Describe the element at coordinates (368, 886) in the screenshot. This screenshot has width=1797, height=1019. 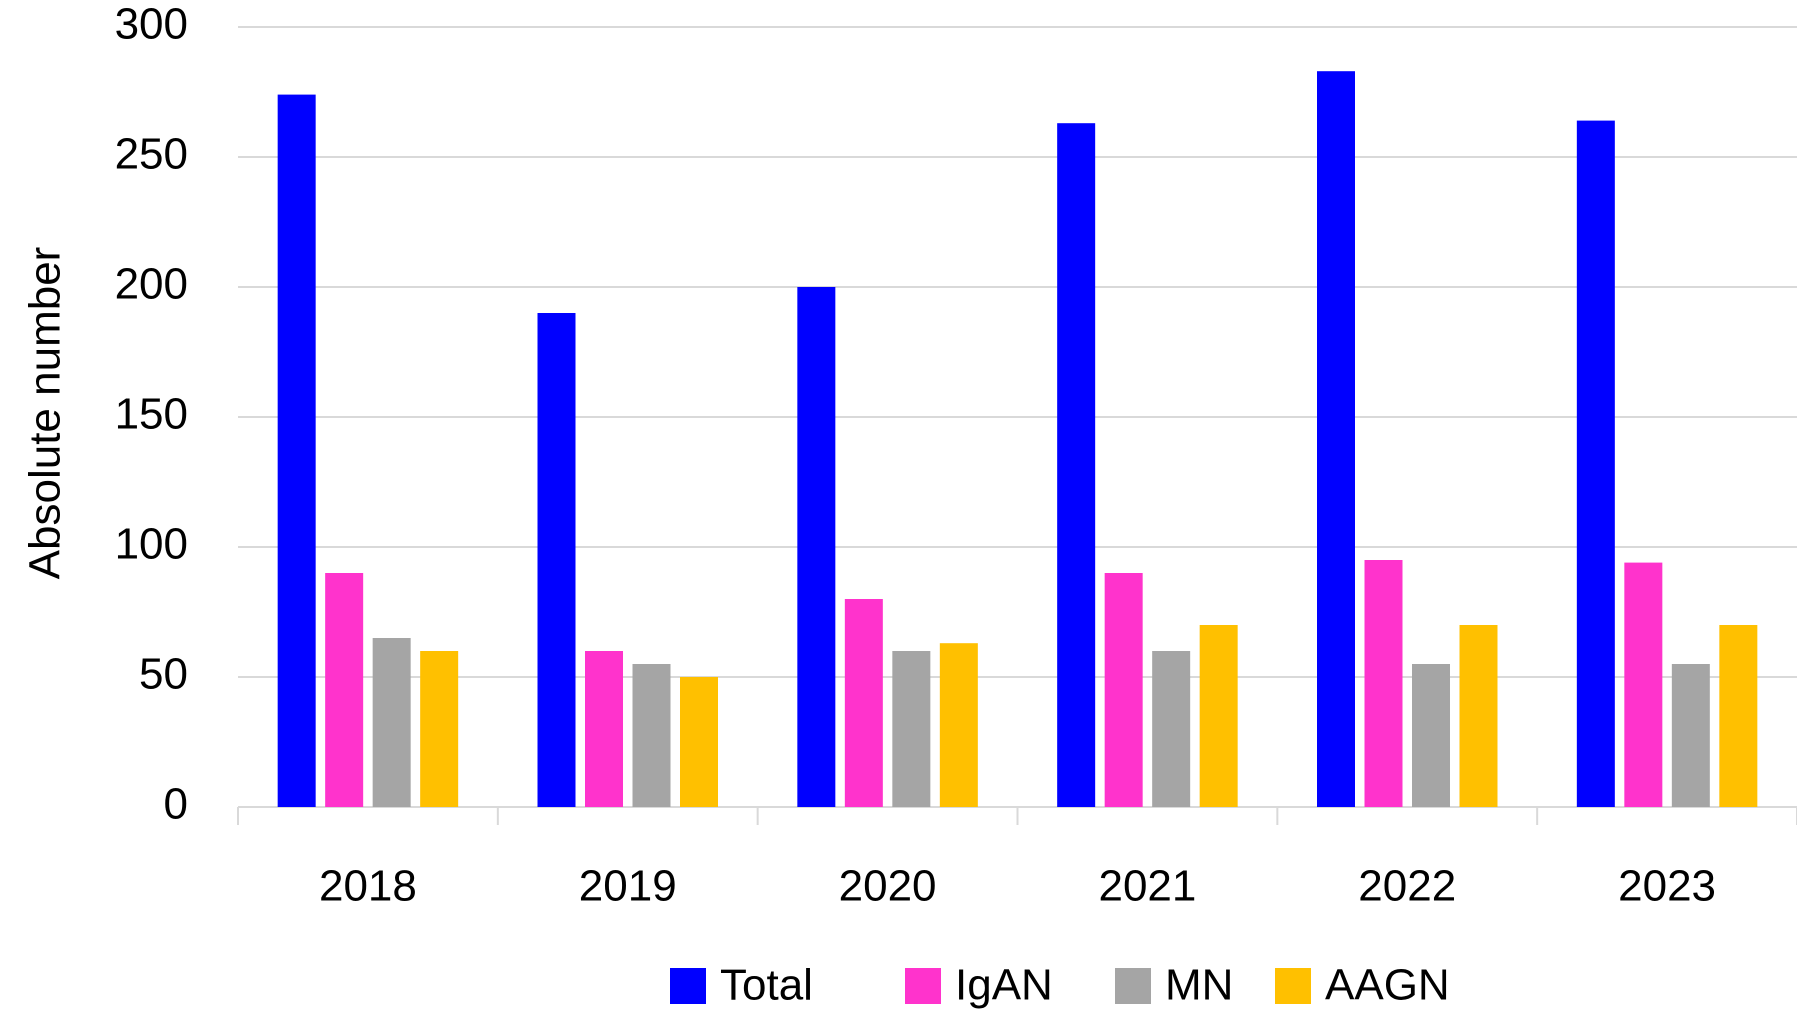
I see `x-tick-label: 2018` at that location.